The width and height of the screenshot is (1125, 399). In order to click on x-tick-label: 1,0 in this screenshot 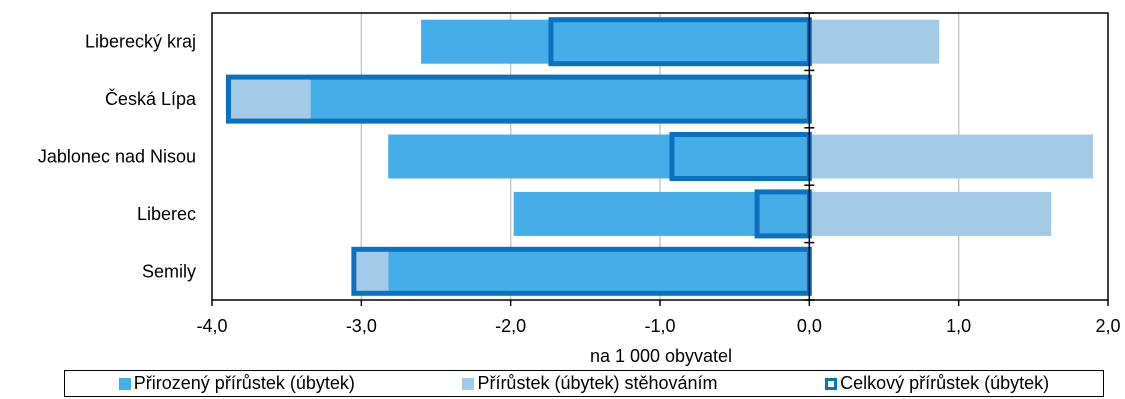, I will do `click(958, 326)`.